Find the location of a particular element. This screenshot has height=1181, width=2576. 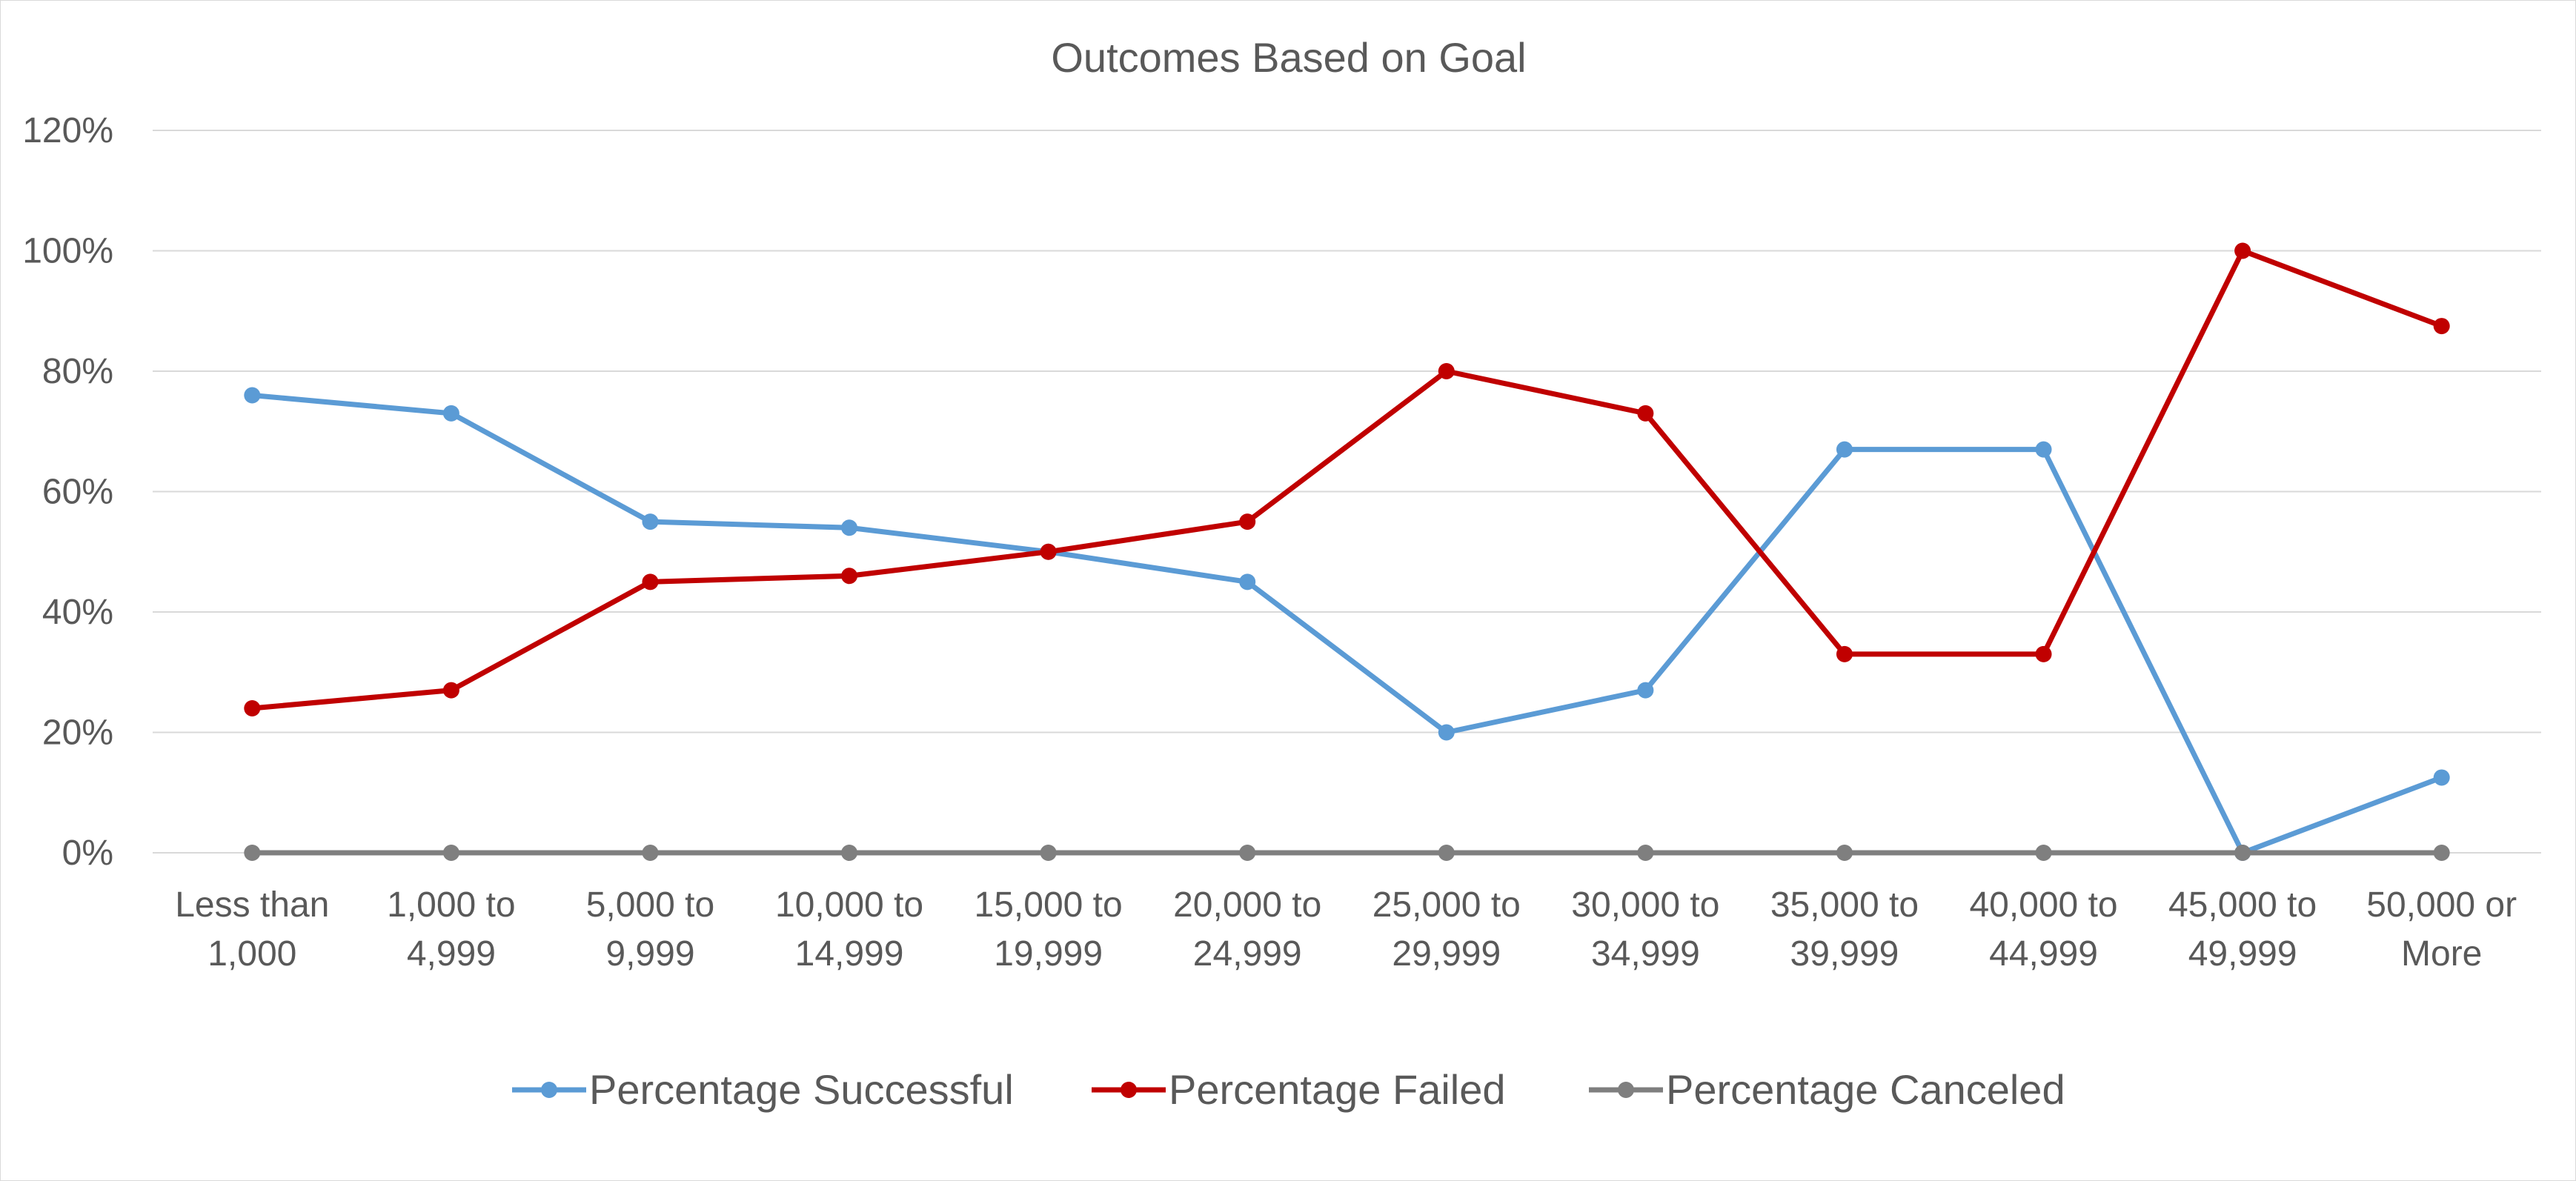

x-tick-label: 5,000 to 9,999 is located at coordinates (650, 930).